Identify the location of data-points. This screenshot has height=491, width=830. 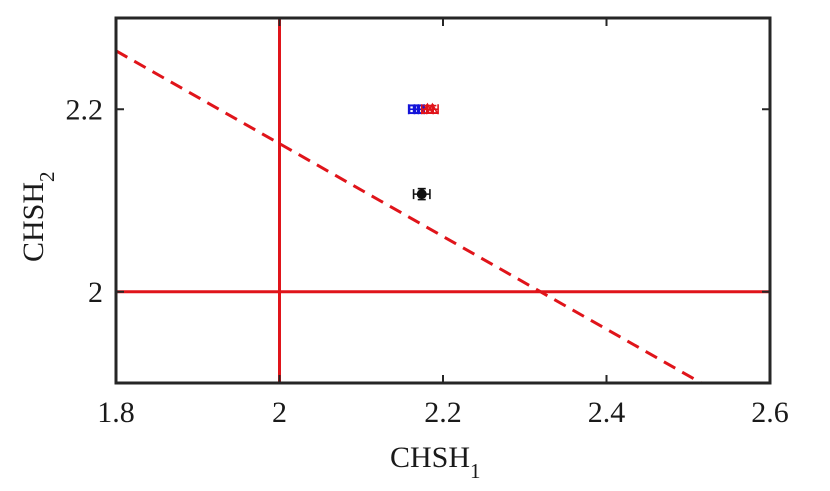
(423, 151).